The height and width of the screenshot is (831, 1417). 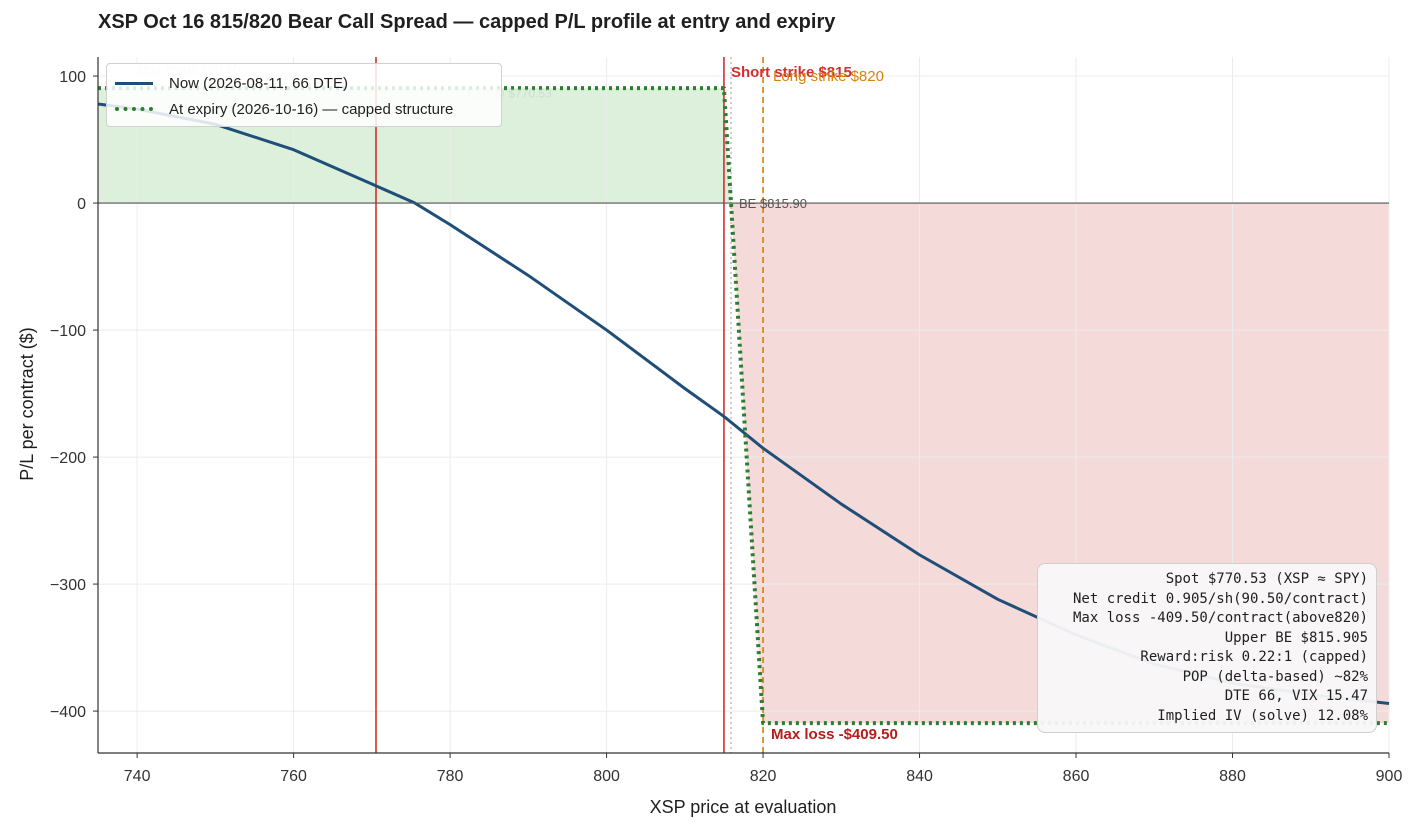 What do you see at coordinates (1262, 715) in the screenshot?
I see `stats-line: Implied IV (solve) 12.08%` at bounding box center [1262, 715].